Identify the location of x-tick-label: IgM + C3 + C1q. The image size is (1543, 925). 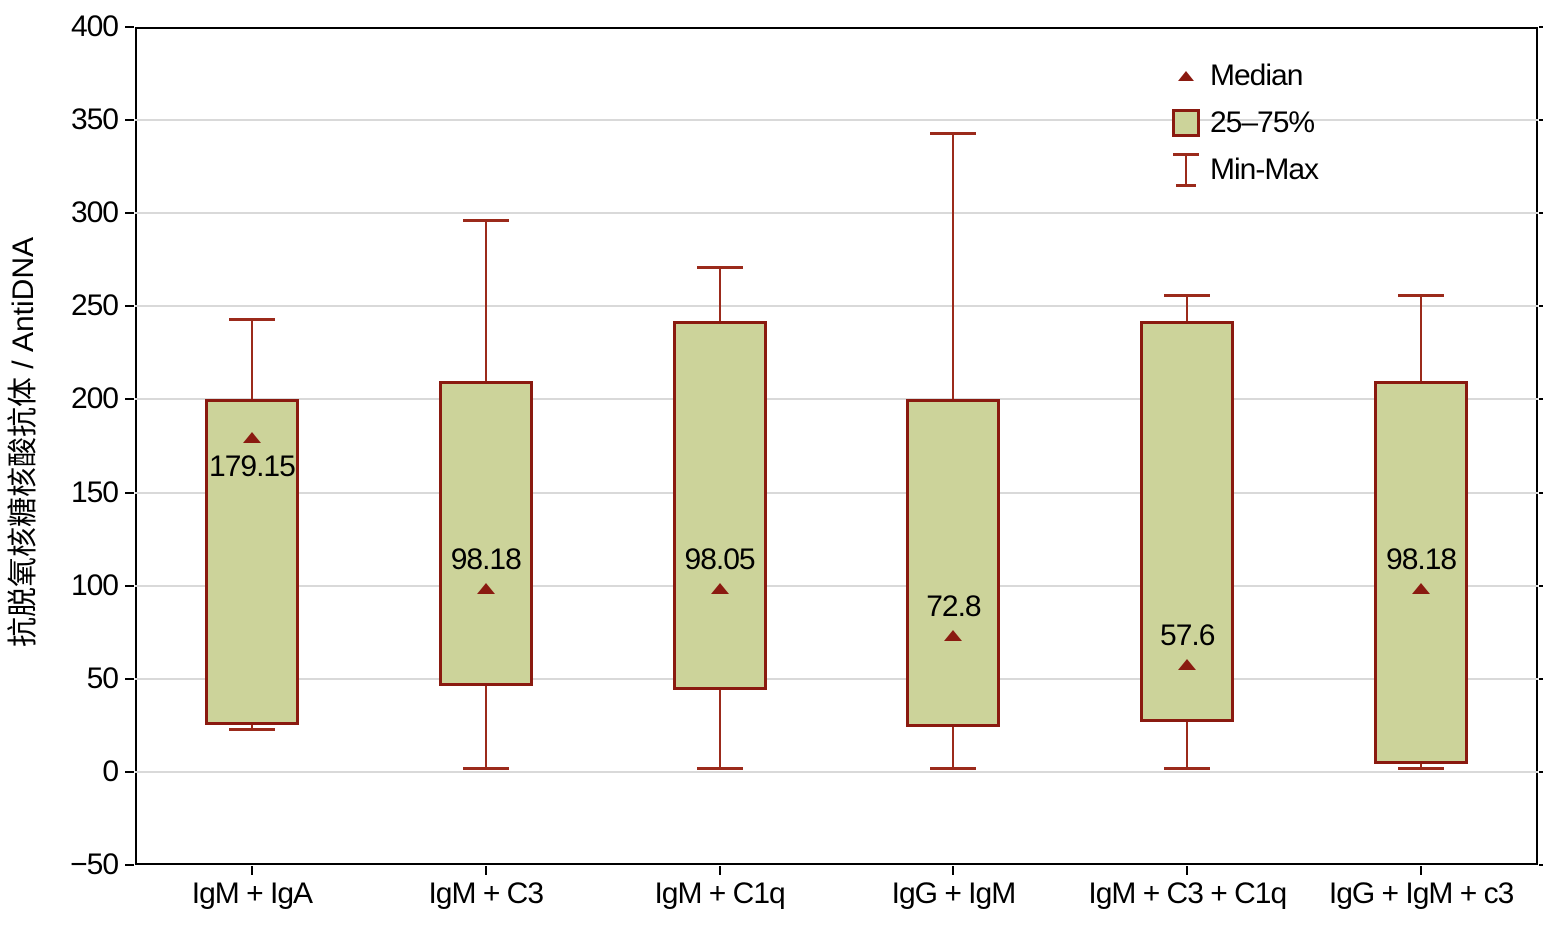
(1187, 893).